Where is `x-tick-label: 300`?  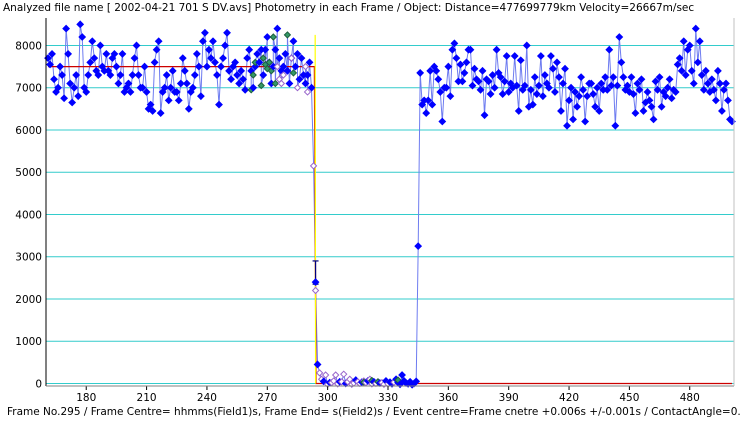
x-tick-label: 300 is located at coordinates (328, 398).